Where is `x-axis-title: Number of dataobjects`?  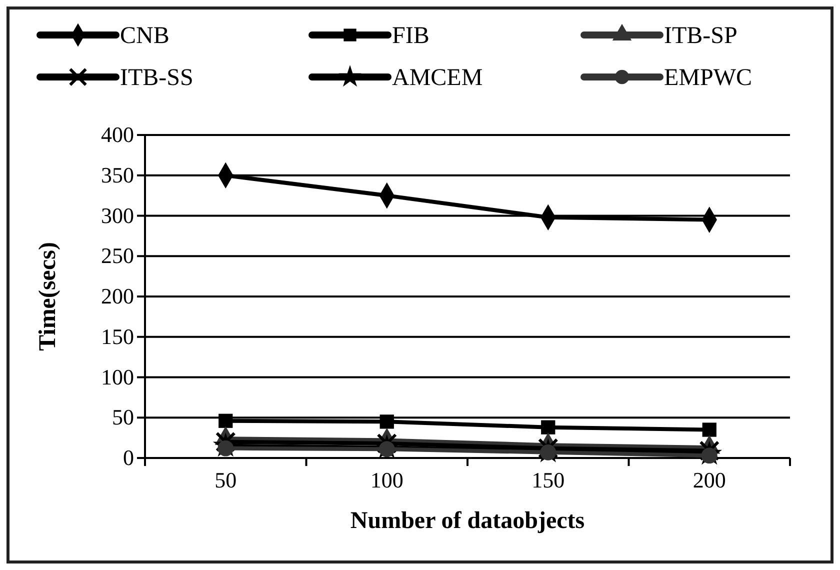
x-axis-title: Number of dataobjects is located at coordinates (467, 521).